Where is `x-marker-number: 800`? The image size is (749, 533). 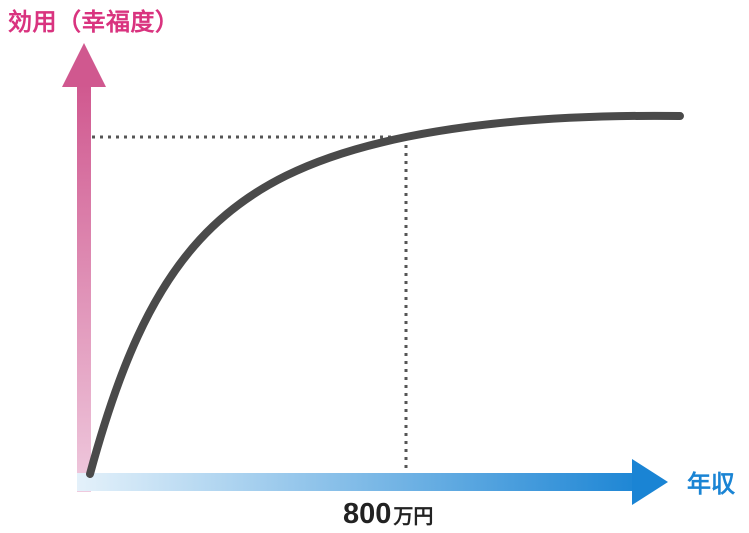
x-marker-number: 800 is located at coordinates (367, 514).